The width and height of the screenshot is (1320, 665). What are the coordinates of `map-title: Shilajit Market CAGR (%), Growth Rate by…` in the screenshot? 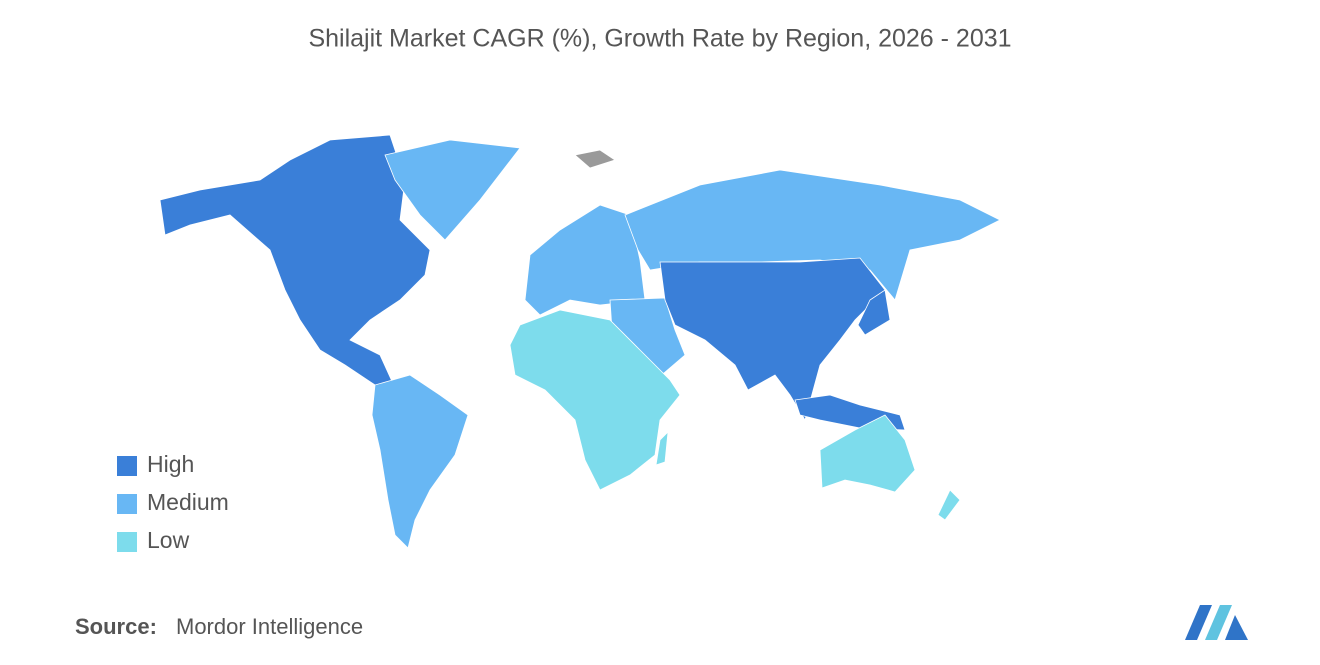 It's located at (659, 39).